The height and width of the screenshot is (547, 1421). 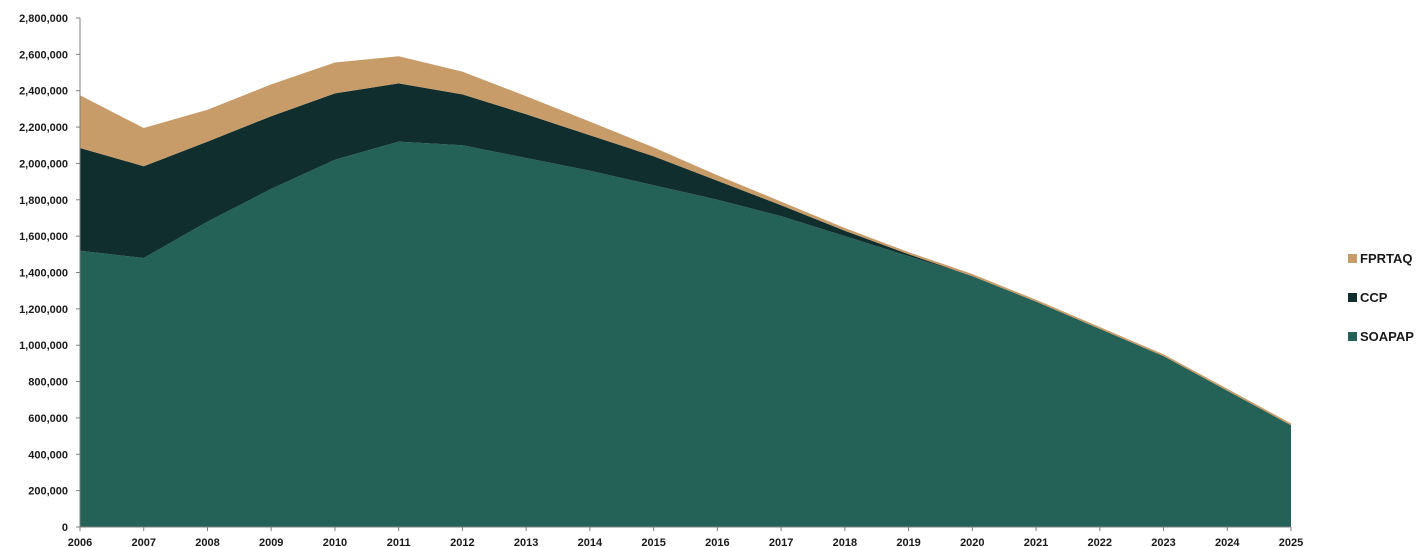 I want to click on x-tick-label: 2012, so click(x=462, y=542).